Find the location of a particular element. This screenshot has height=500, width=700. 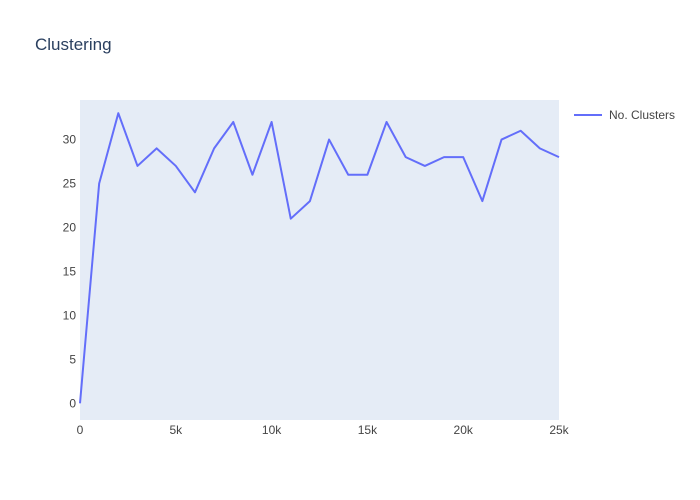

chart-title: Clustering is located at coordinates (73, 44).